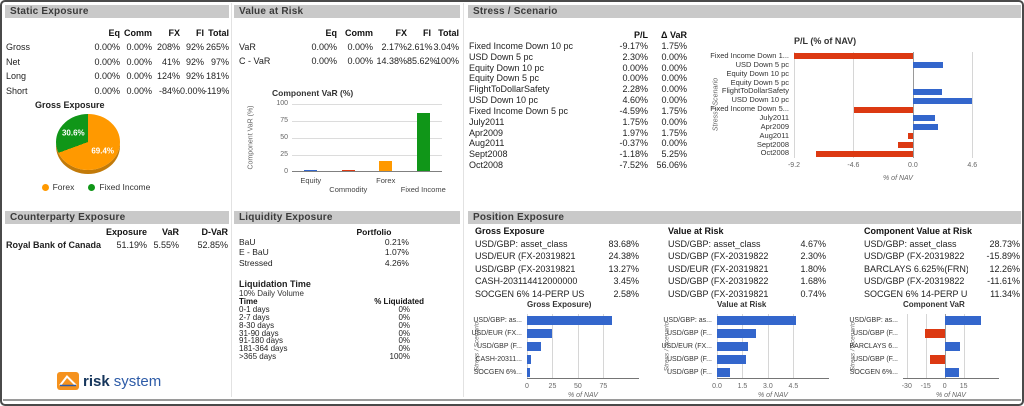 This screenshot has height=406, width=1024. Describe the element at coordinates (774, 117) in the screenshot. I see `category-label: July2011` at that location.